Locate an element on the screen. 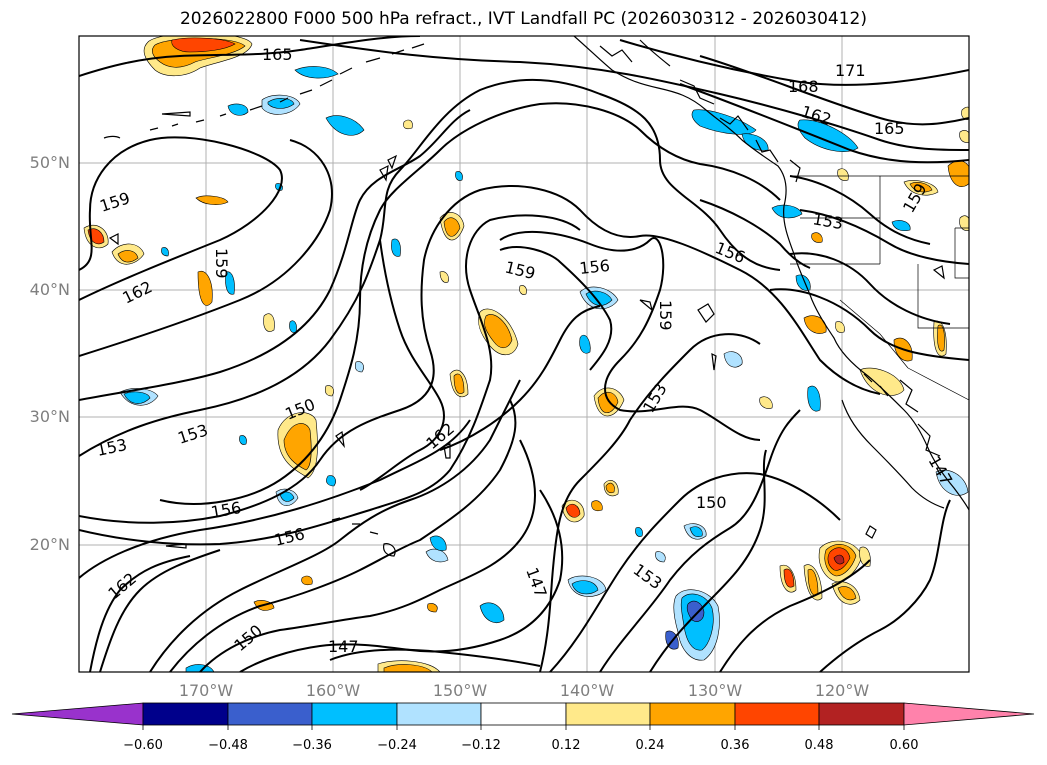  colorbar-tick-label: −0.48 is located at coordinates (228, 745).